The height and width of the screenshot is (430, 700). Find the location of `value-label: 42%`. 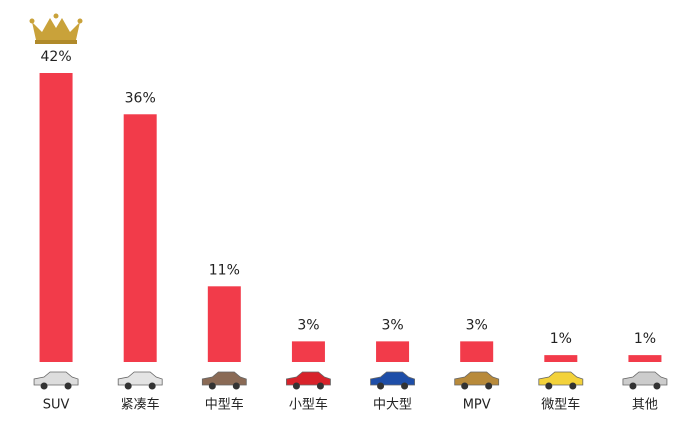

value-label: 42% is located at coordinates (56, 57).